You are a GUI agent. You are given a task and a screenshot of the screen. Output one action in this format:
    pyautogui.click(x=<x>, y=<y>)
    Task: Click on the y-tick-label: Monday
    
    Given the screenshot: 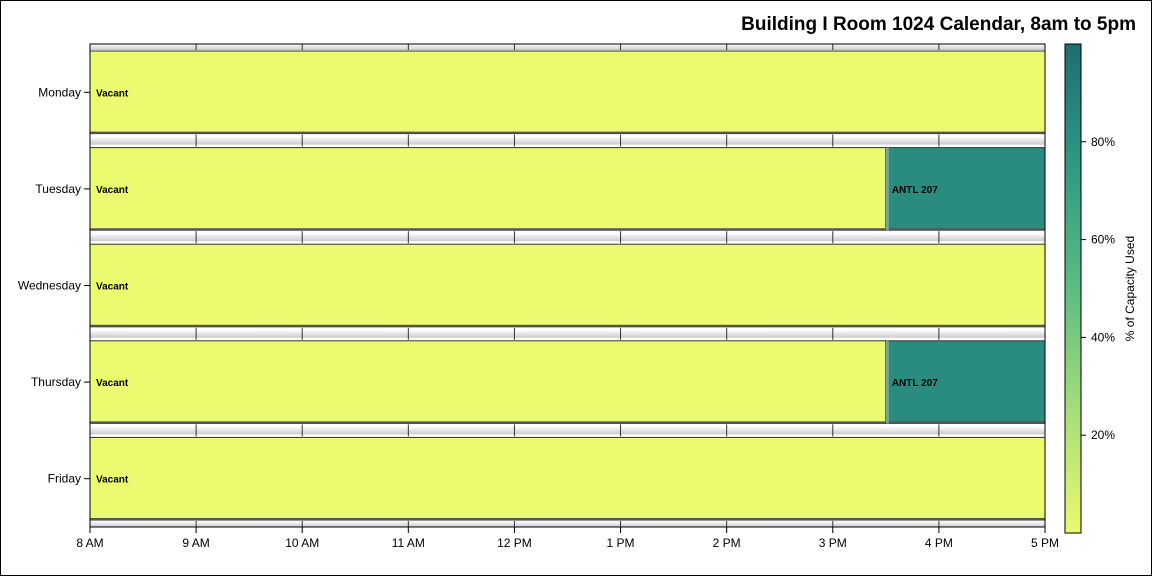 What is the action you would take?
    pyautogui.click(x=59, y=92)
    